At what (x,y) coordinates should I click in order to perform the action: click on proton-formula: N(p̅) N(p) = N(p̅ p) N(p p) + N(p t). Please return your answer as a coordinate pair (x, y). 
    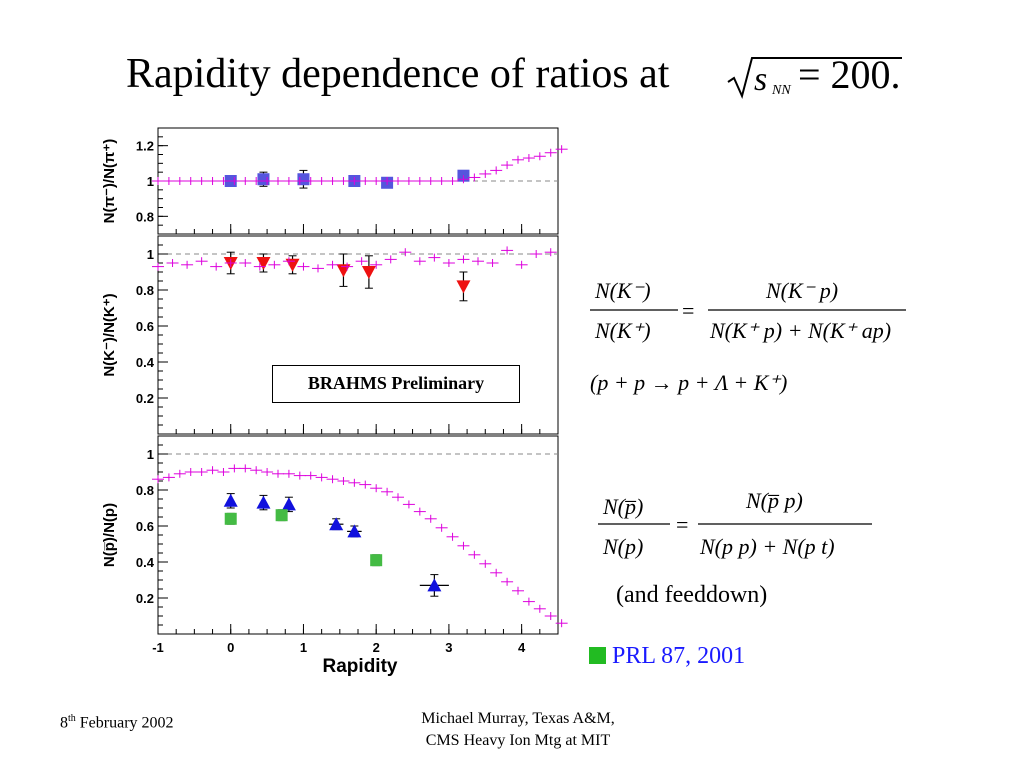
    Looking at the image, I should click on (735, 523).